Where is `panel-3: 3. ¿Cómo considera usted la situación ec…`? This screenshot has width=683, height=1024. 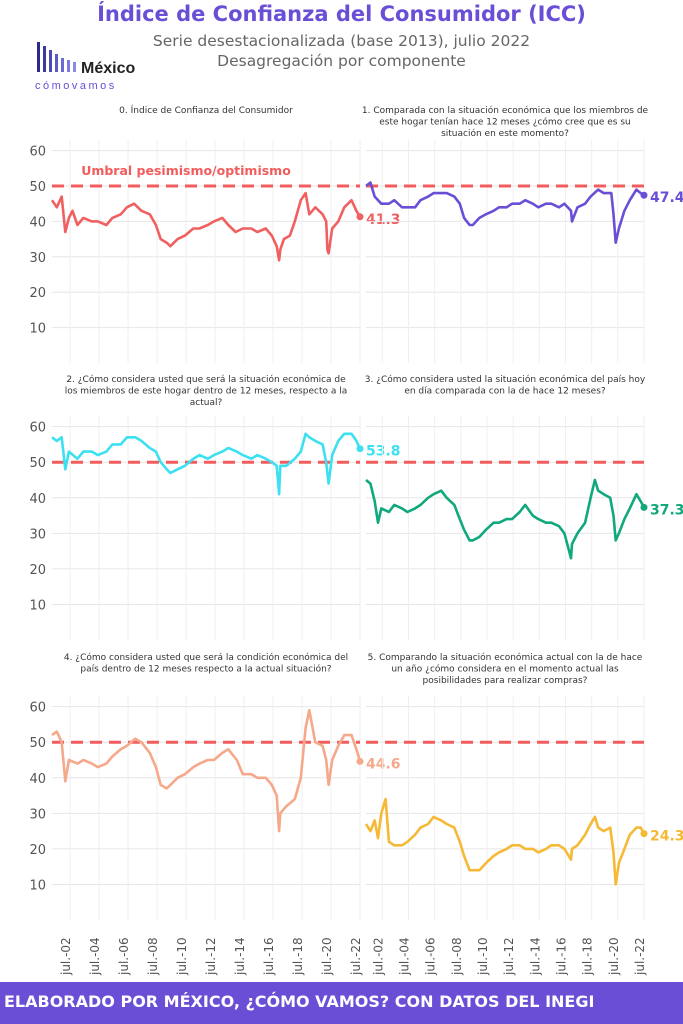 panel-3: 3. ¿Cómo considera usted la situación ec… is located at coordinates (524, 507).